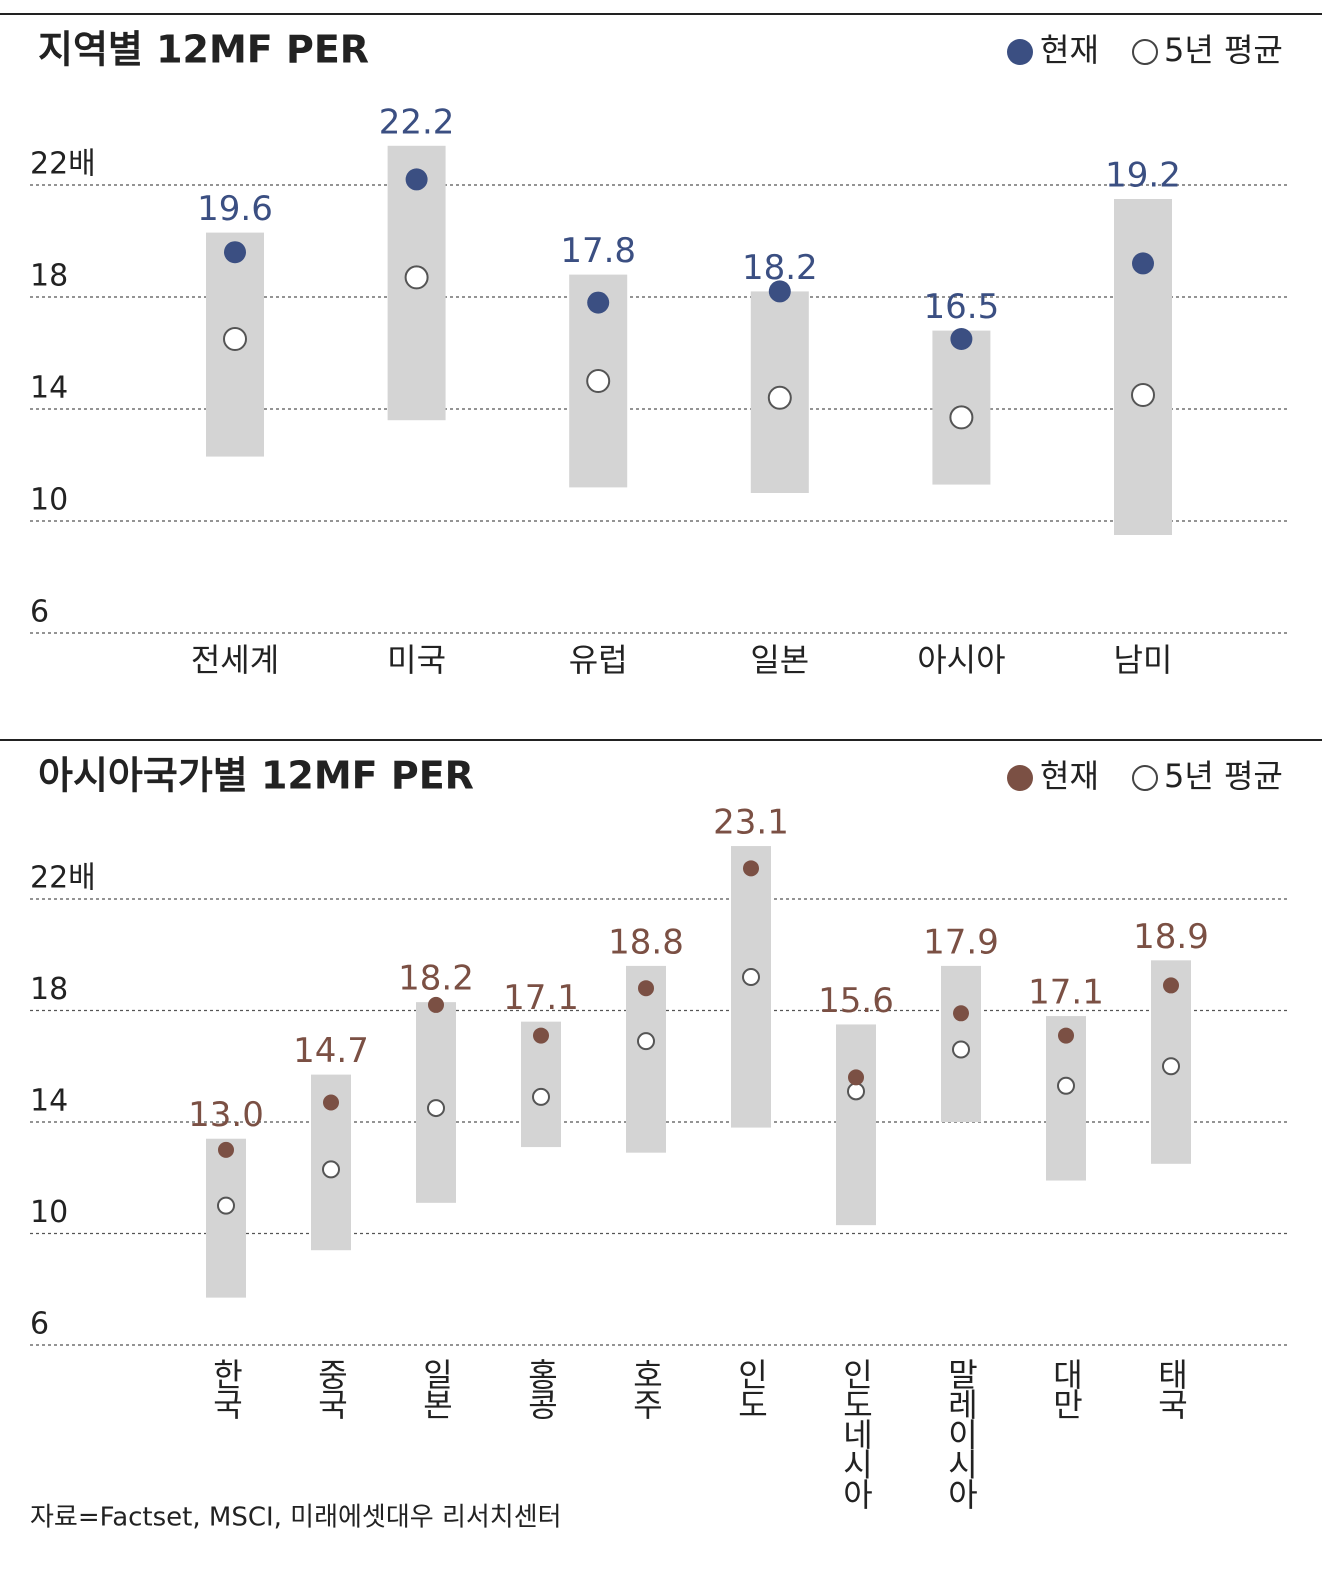  I want to click on value-label: 18.9, so click(1171, 937).